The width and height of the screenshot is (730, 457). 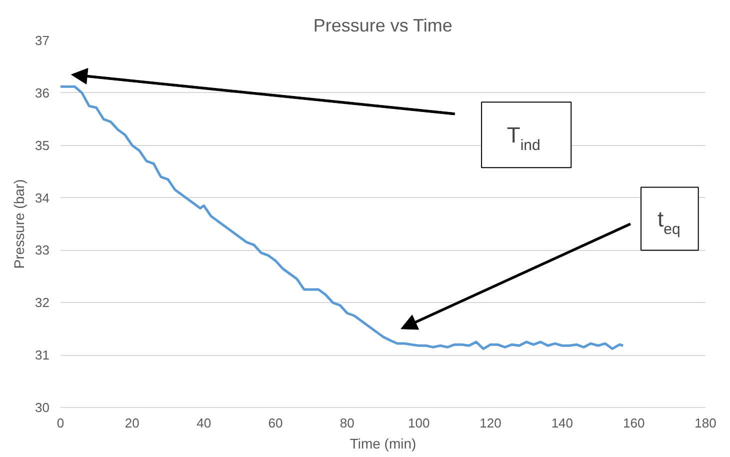 What do you see at coordinates (705, 423) in the screenshot?
I see `x-tick-label: 180` at bounding box center [705, 423].